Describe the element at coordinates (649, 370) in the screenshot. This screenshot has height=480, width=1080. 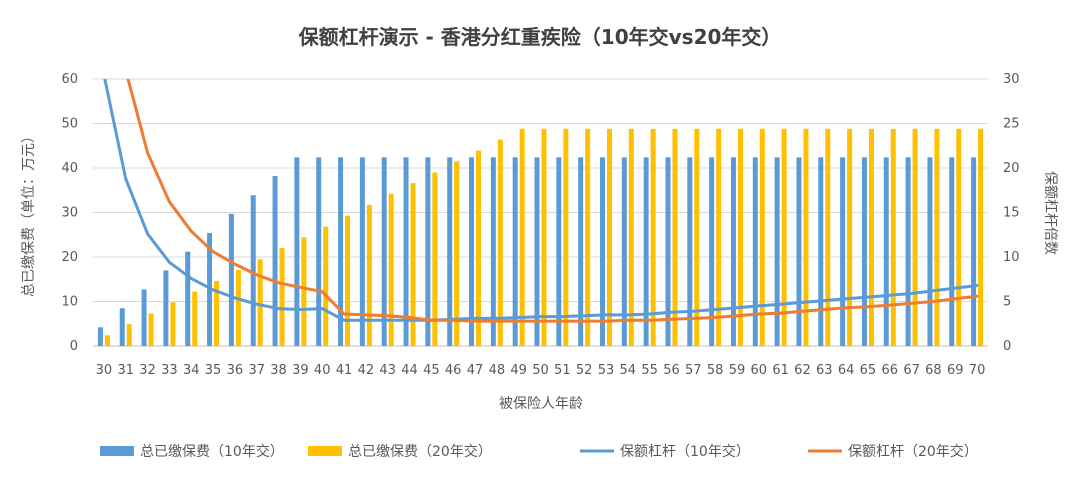
I see `x-tick-label: 55` at that location.